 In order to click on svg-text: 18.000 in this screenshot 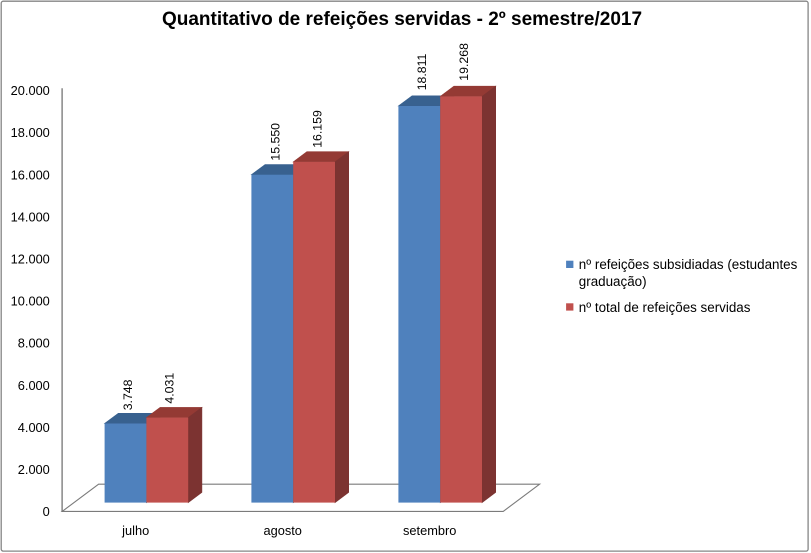, I will do `click(30, 132)`.